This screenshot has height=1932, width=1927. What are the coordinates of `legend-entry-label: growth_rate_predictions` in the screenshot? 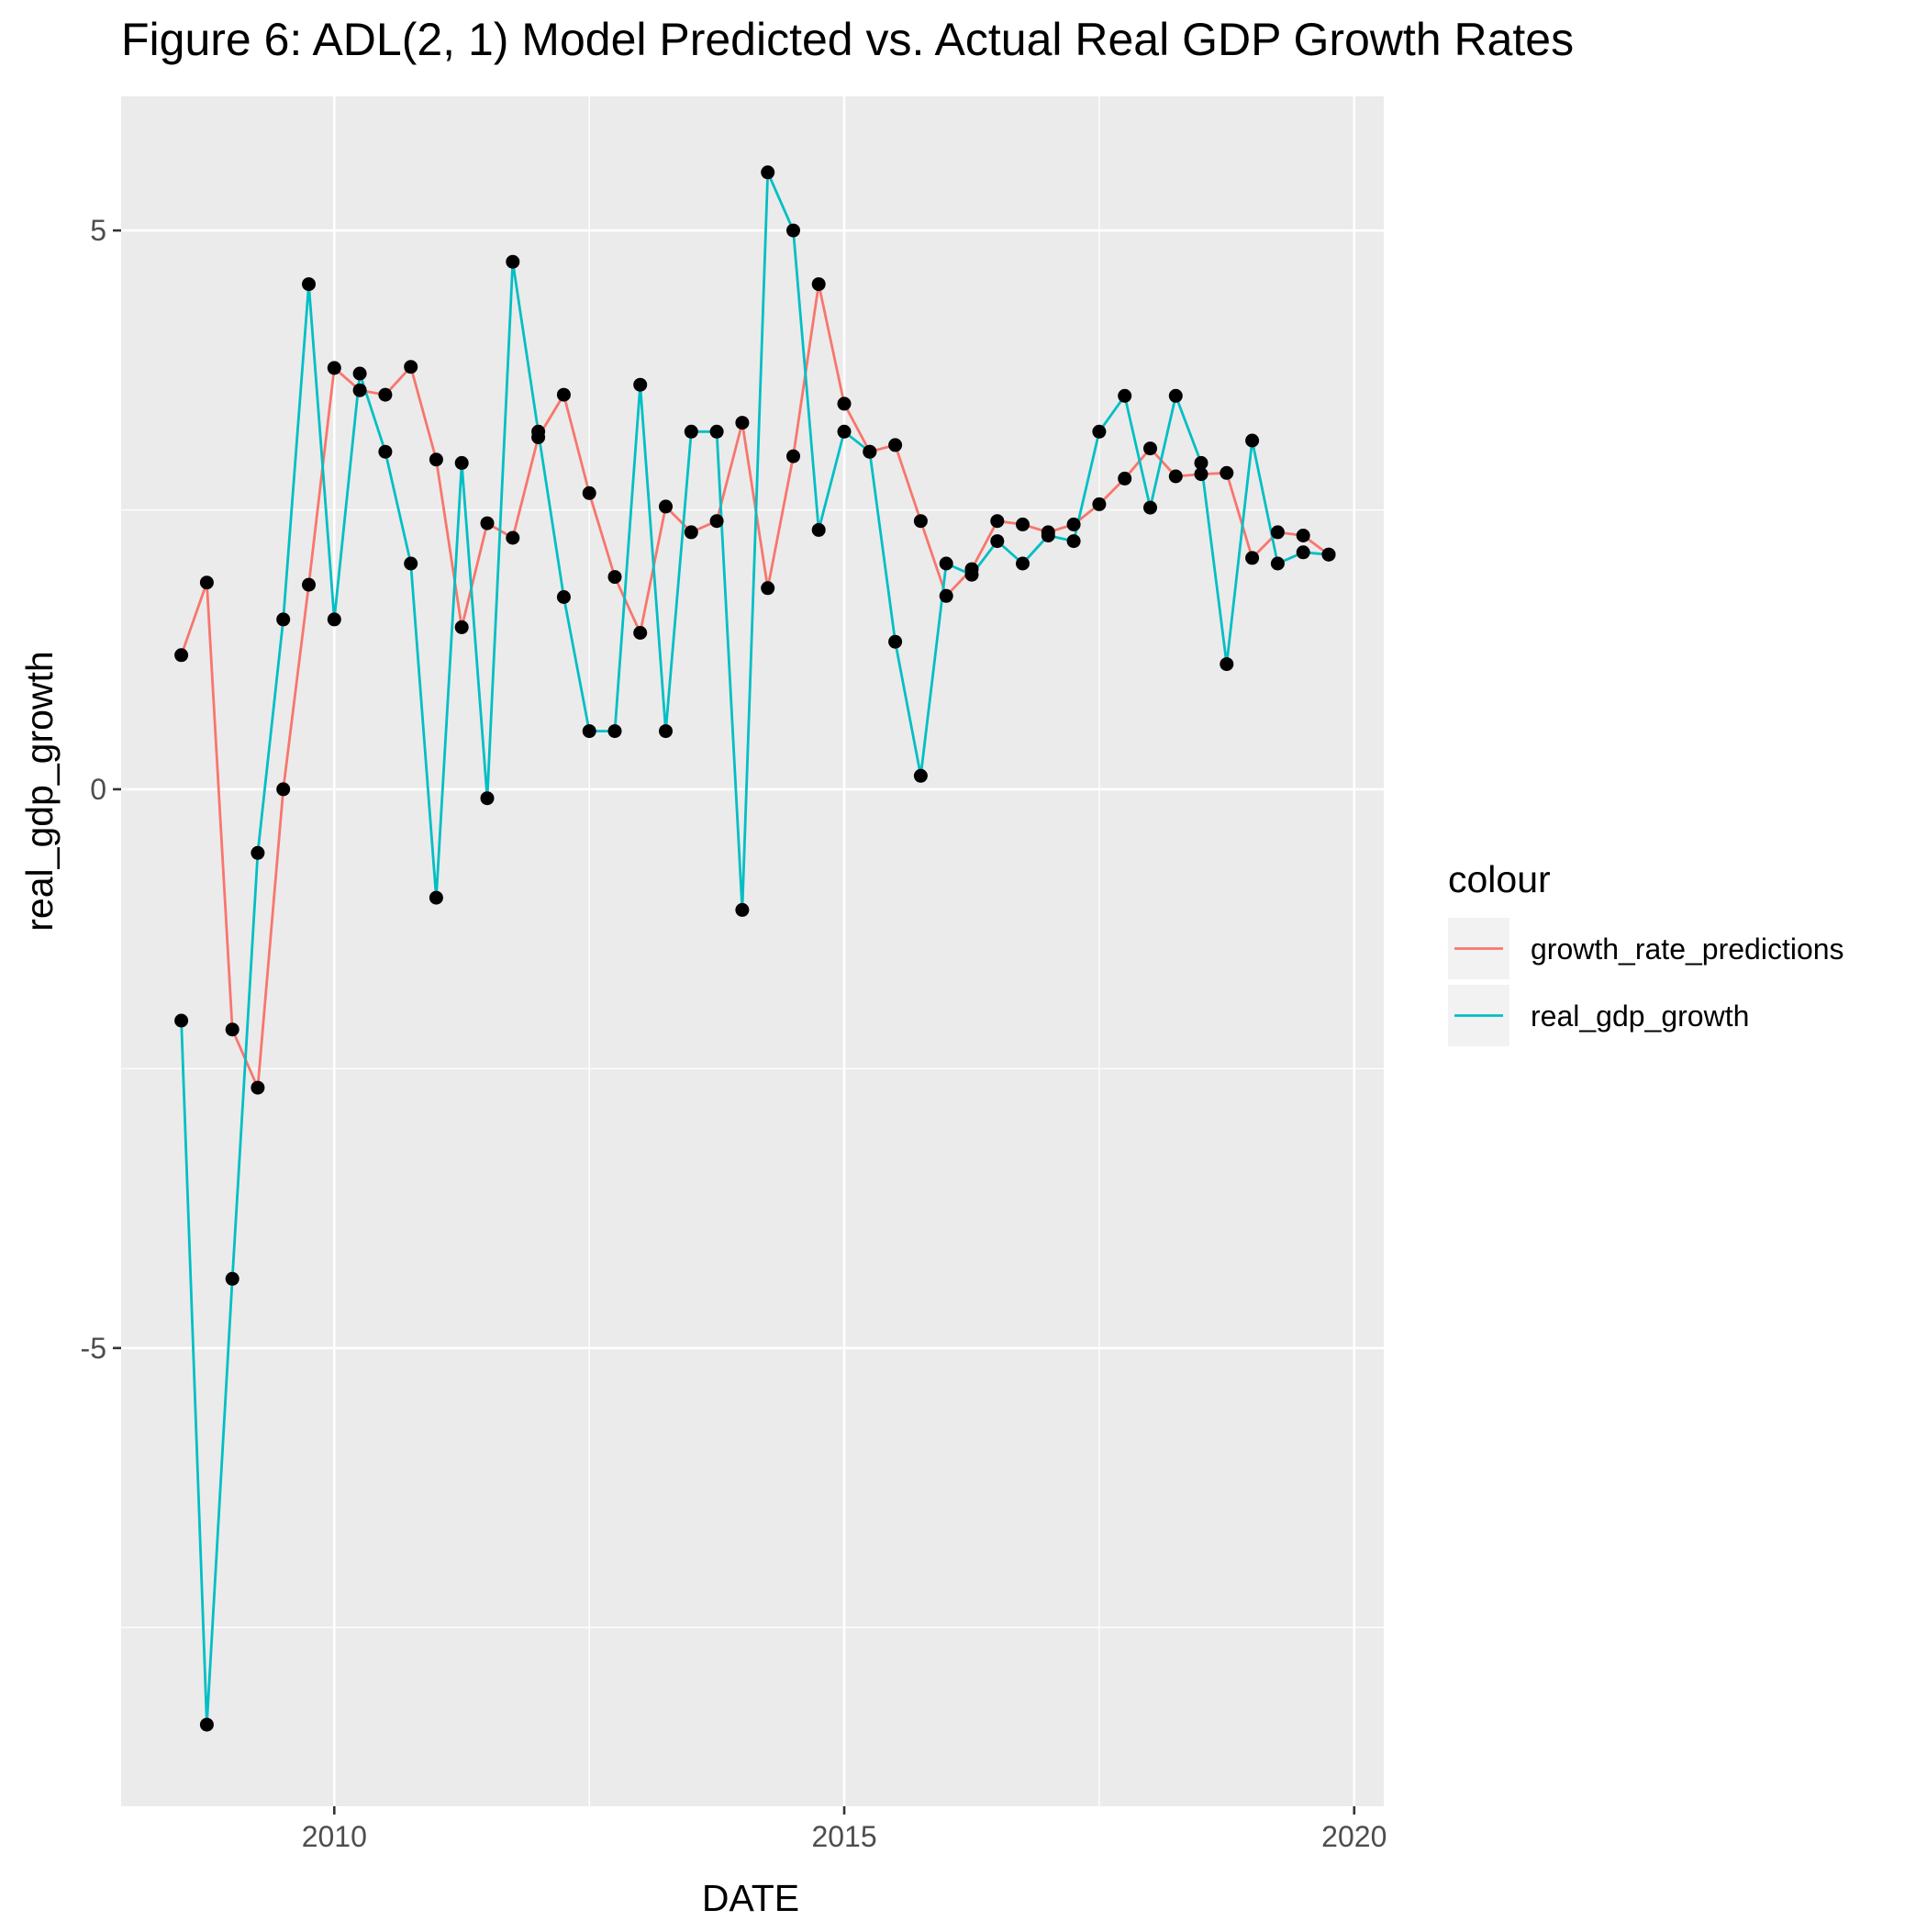 It's located at (1687, 949).